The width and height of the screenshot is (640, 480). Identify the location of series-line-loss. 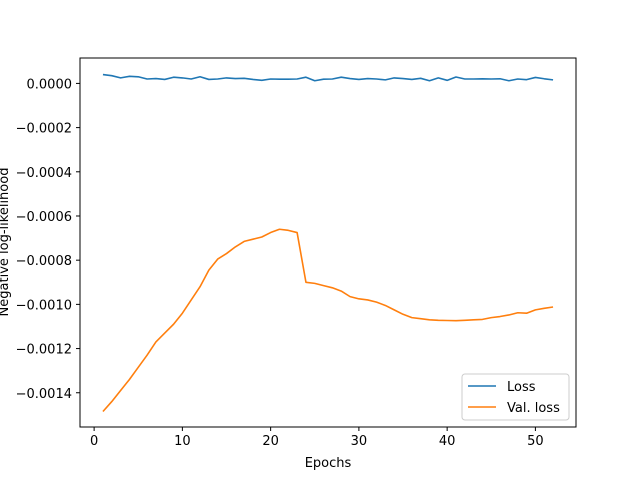
(328, 77).